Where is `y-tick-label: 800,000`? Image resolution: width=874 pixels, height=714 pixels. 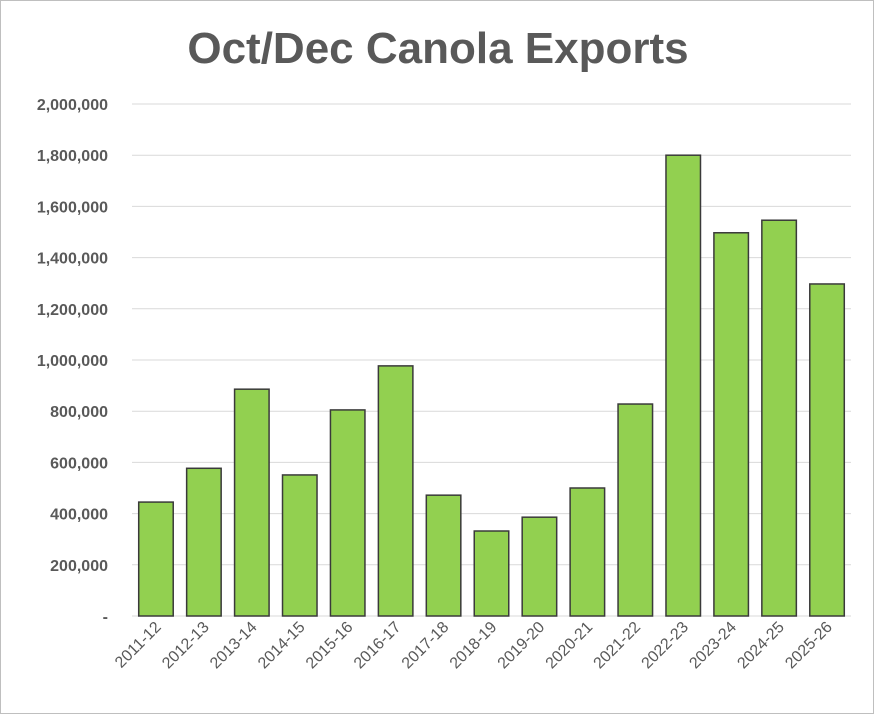
y-tick-label: 800,000 is located at coordinates (79, 412).